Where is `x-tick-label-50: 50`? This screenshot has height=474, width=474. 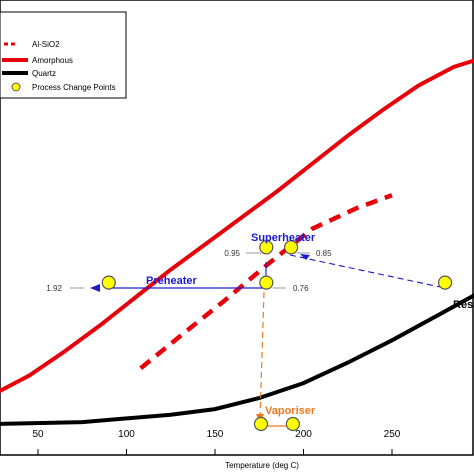
x-tick-label-50: 50 is located at coordinates (38, 434).